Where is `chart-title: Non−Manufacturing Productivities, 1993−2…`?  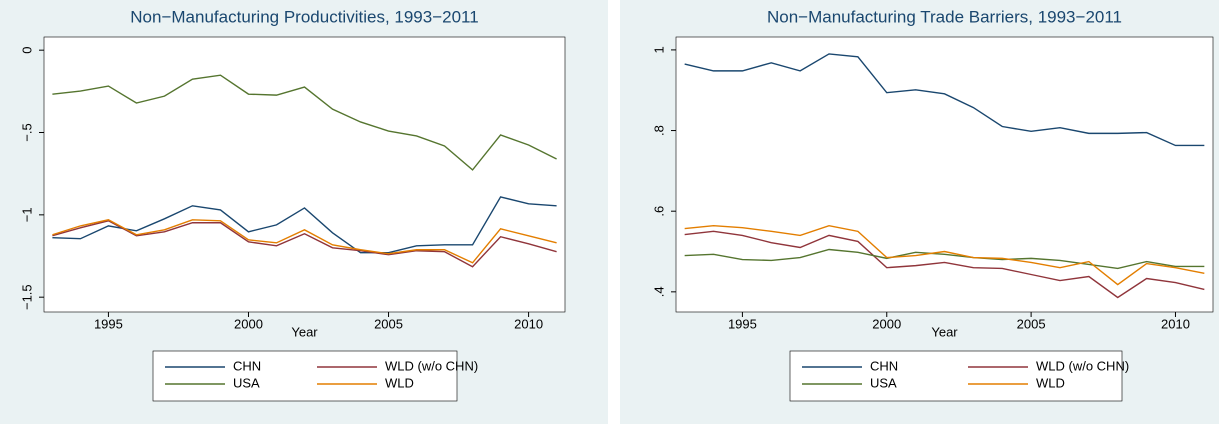 chart-title: Non−Manufacturing Productivities, 1993−2… is located at coordinates (304, 16).